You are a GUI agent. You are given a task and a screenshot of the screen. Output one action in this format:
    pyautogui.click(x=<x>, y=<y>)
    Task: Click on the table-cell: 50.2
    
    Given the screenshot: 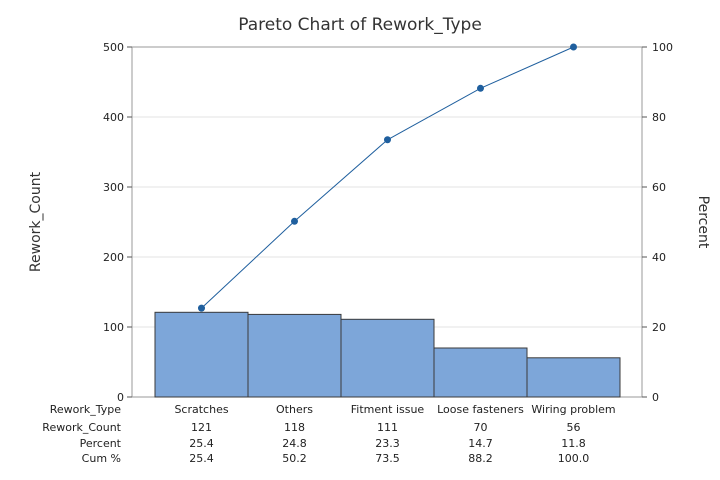 What is the action you would take?
    pyautogui.click(x=294, y=458)
    